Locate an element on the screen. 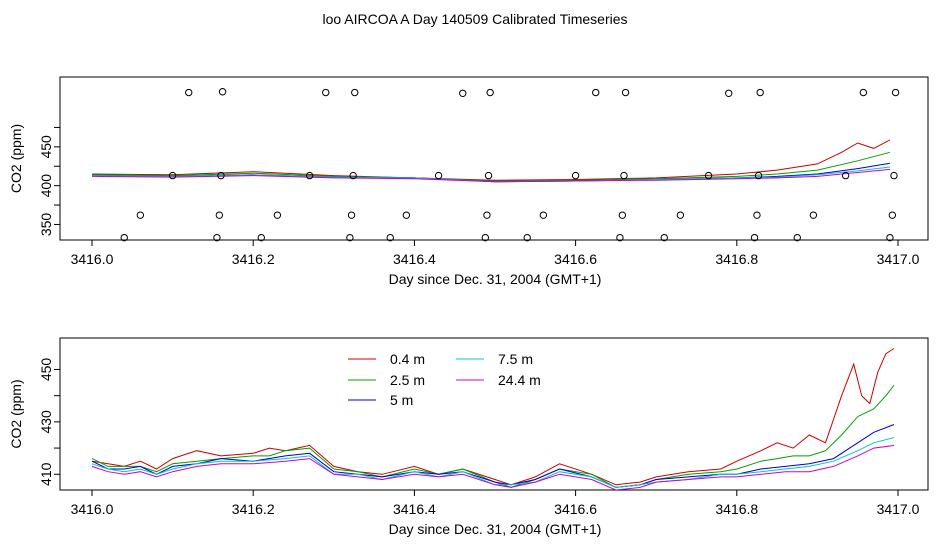 The width and height of the screenshot is (950, 550). legend-label: 0.4 m is located at coordinates (407, 359).